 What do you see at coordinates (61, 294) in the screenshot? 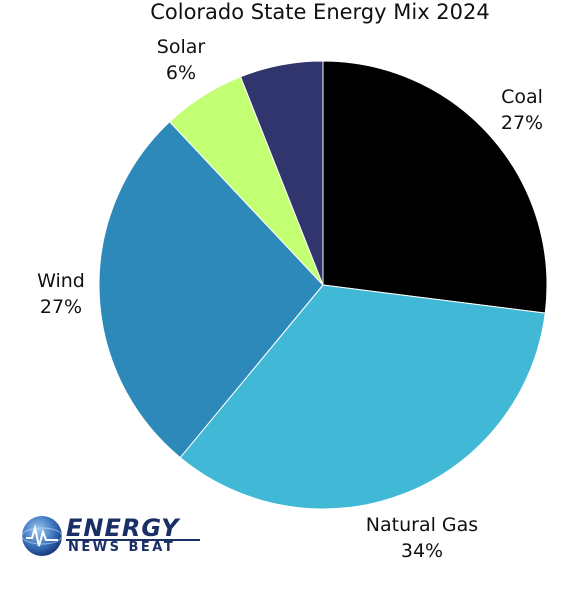
I see `slice-label-wind: Wind 27%` at bounding box center [61, 294].